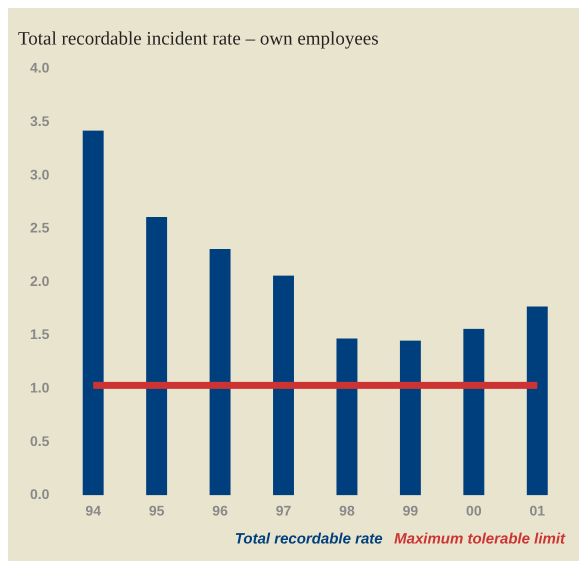  What do you see at coordinates (40, 120) in the screenshot?
I see `y-tick-label: 3.5` at bounding box center [40, 120].